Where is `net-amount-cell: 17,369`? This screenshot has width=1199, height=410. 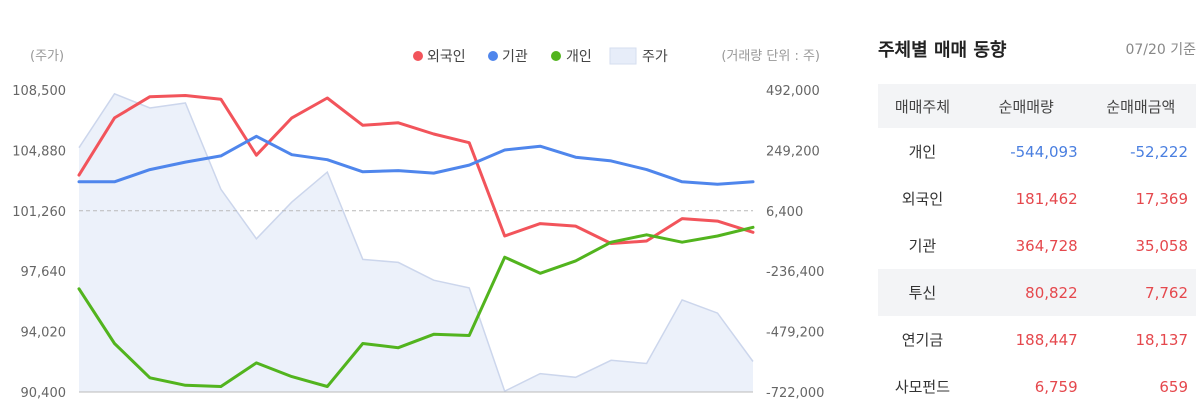 net-amount-cell: 17,369 is located at coordinates (1162, 198).